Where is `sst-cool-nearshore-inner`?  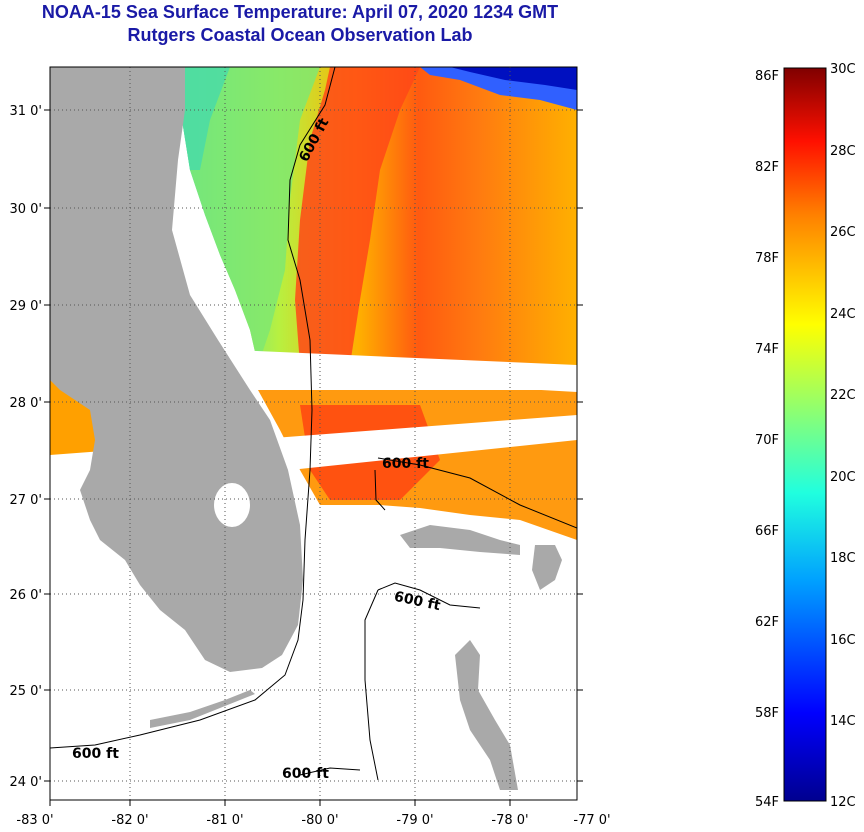 sst-cool-nearshore-inner is located at coordinates (205, 118).